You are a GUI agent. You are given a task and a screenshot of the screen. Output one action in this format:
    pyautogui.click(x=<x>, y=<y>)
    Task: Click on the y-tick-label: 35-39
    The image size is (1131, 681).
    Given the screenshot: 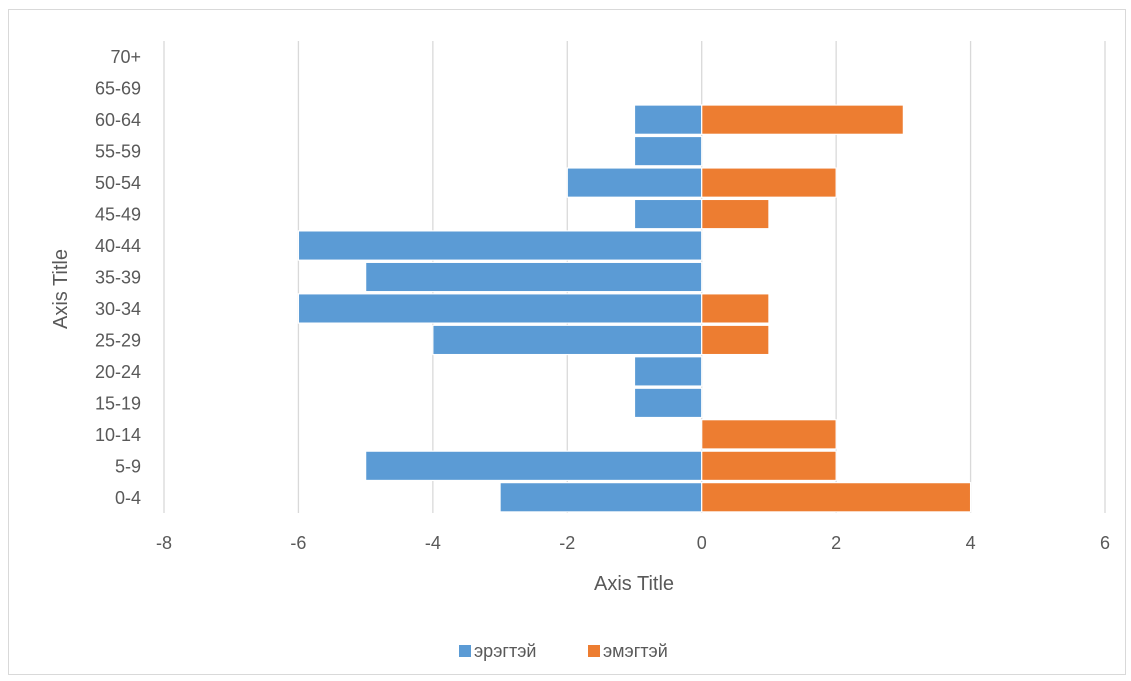 What is the action you would take?
    pyautogui.click(x=118, y=278)
    